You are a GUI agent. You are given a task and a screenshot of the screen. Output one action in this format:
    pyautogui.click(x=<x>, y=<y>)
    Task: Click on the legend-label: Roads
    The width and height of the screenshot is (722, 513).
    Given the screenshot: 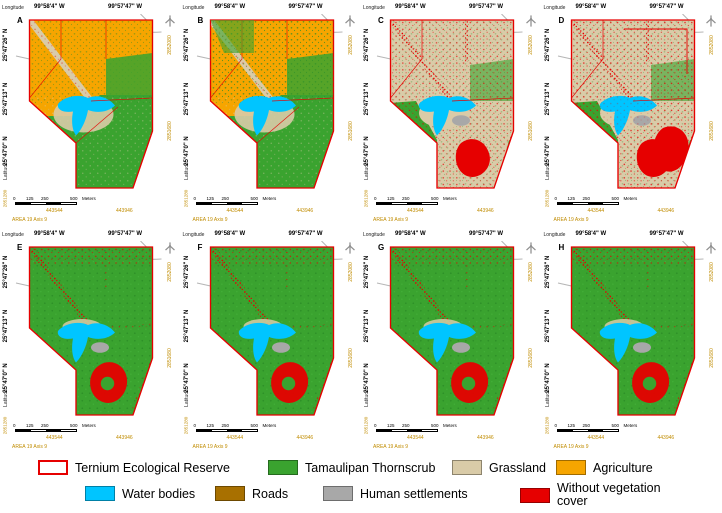 What is the action you would take?
    pyautogui.click(x=270, y=493)
    